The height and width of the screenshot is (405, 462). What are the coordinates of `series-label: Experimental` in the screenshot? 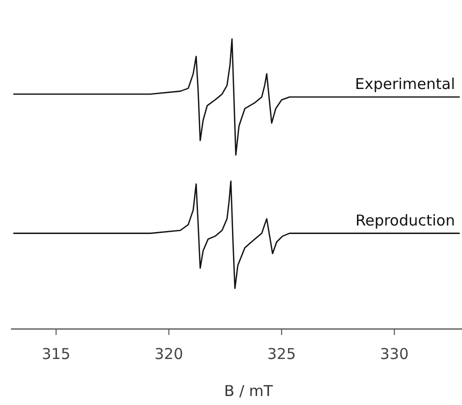 It's located at (404, 84).